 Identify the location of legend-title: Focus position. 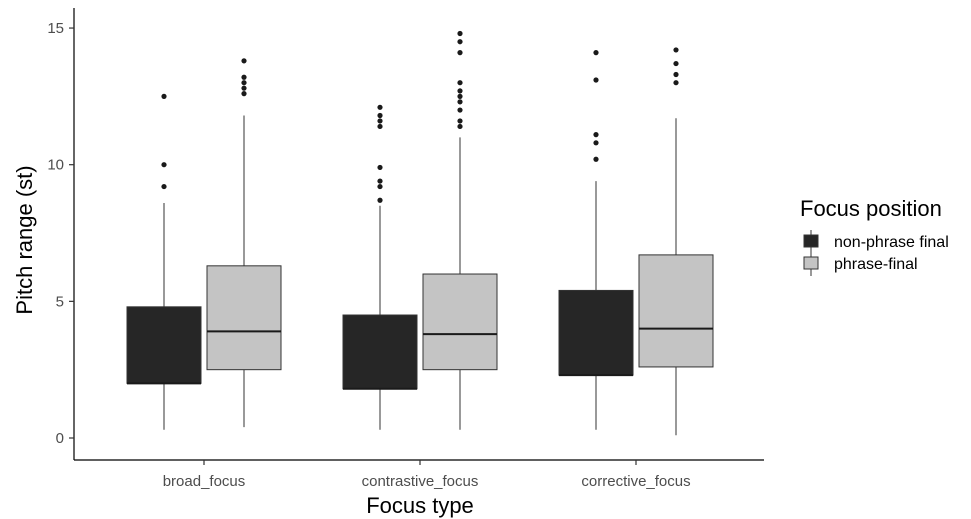
(871, 208).